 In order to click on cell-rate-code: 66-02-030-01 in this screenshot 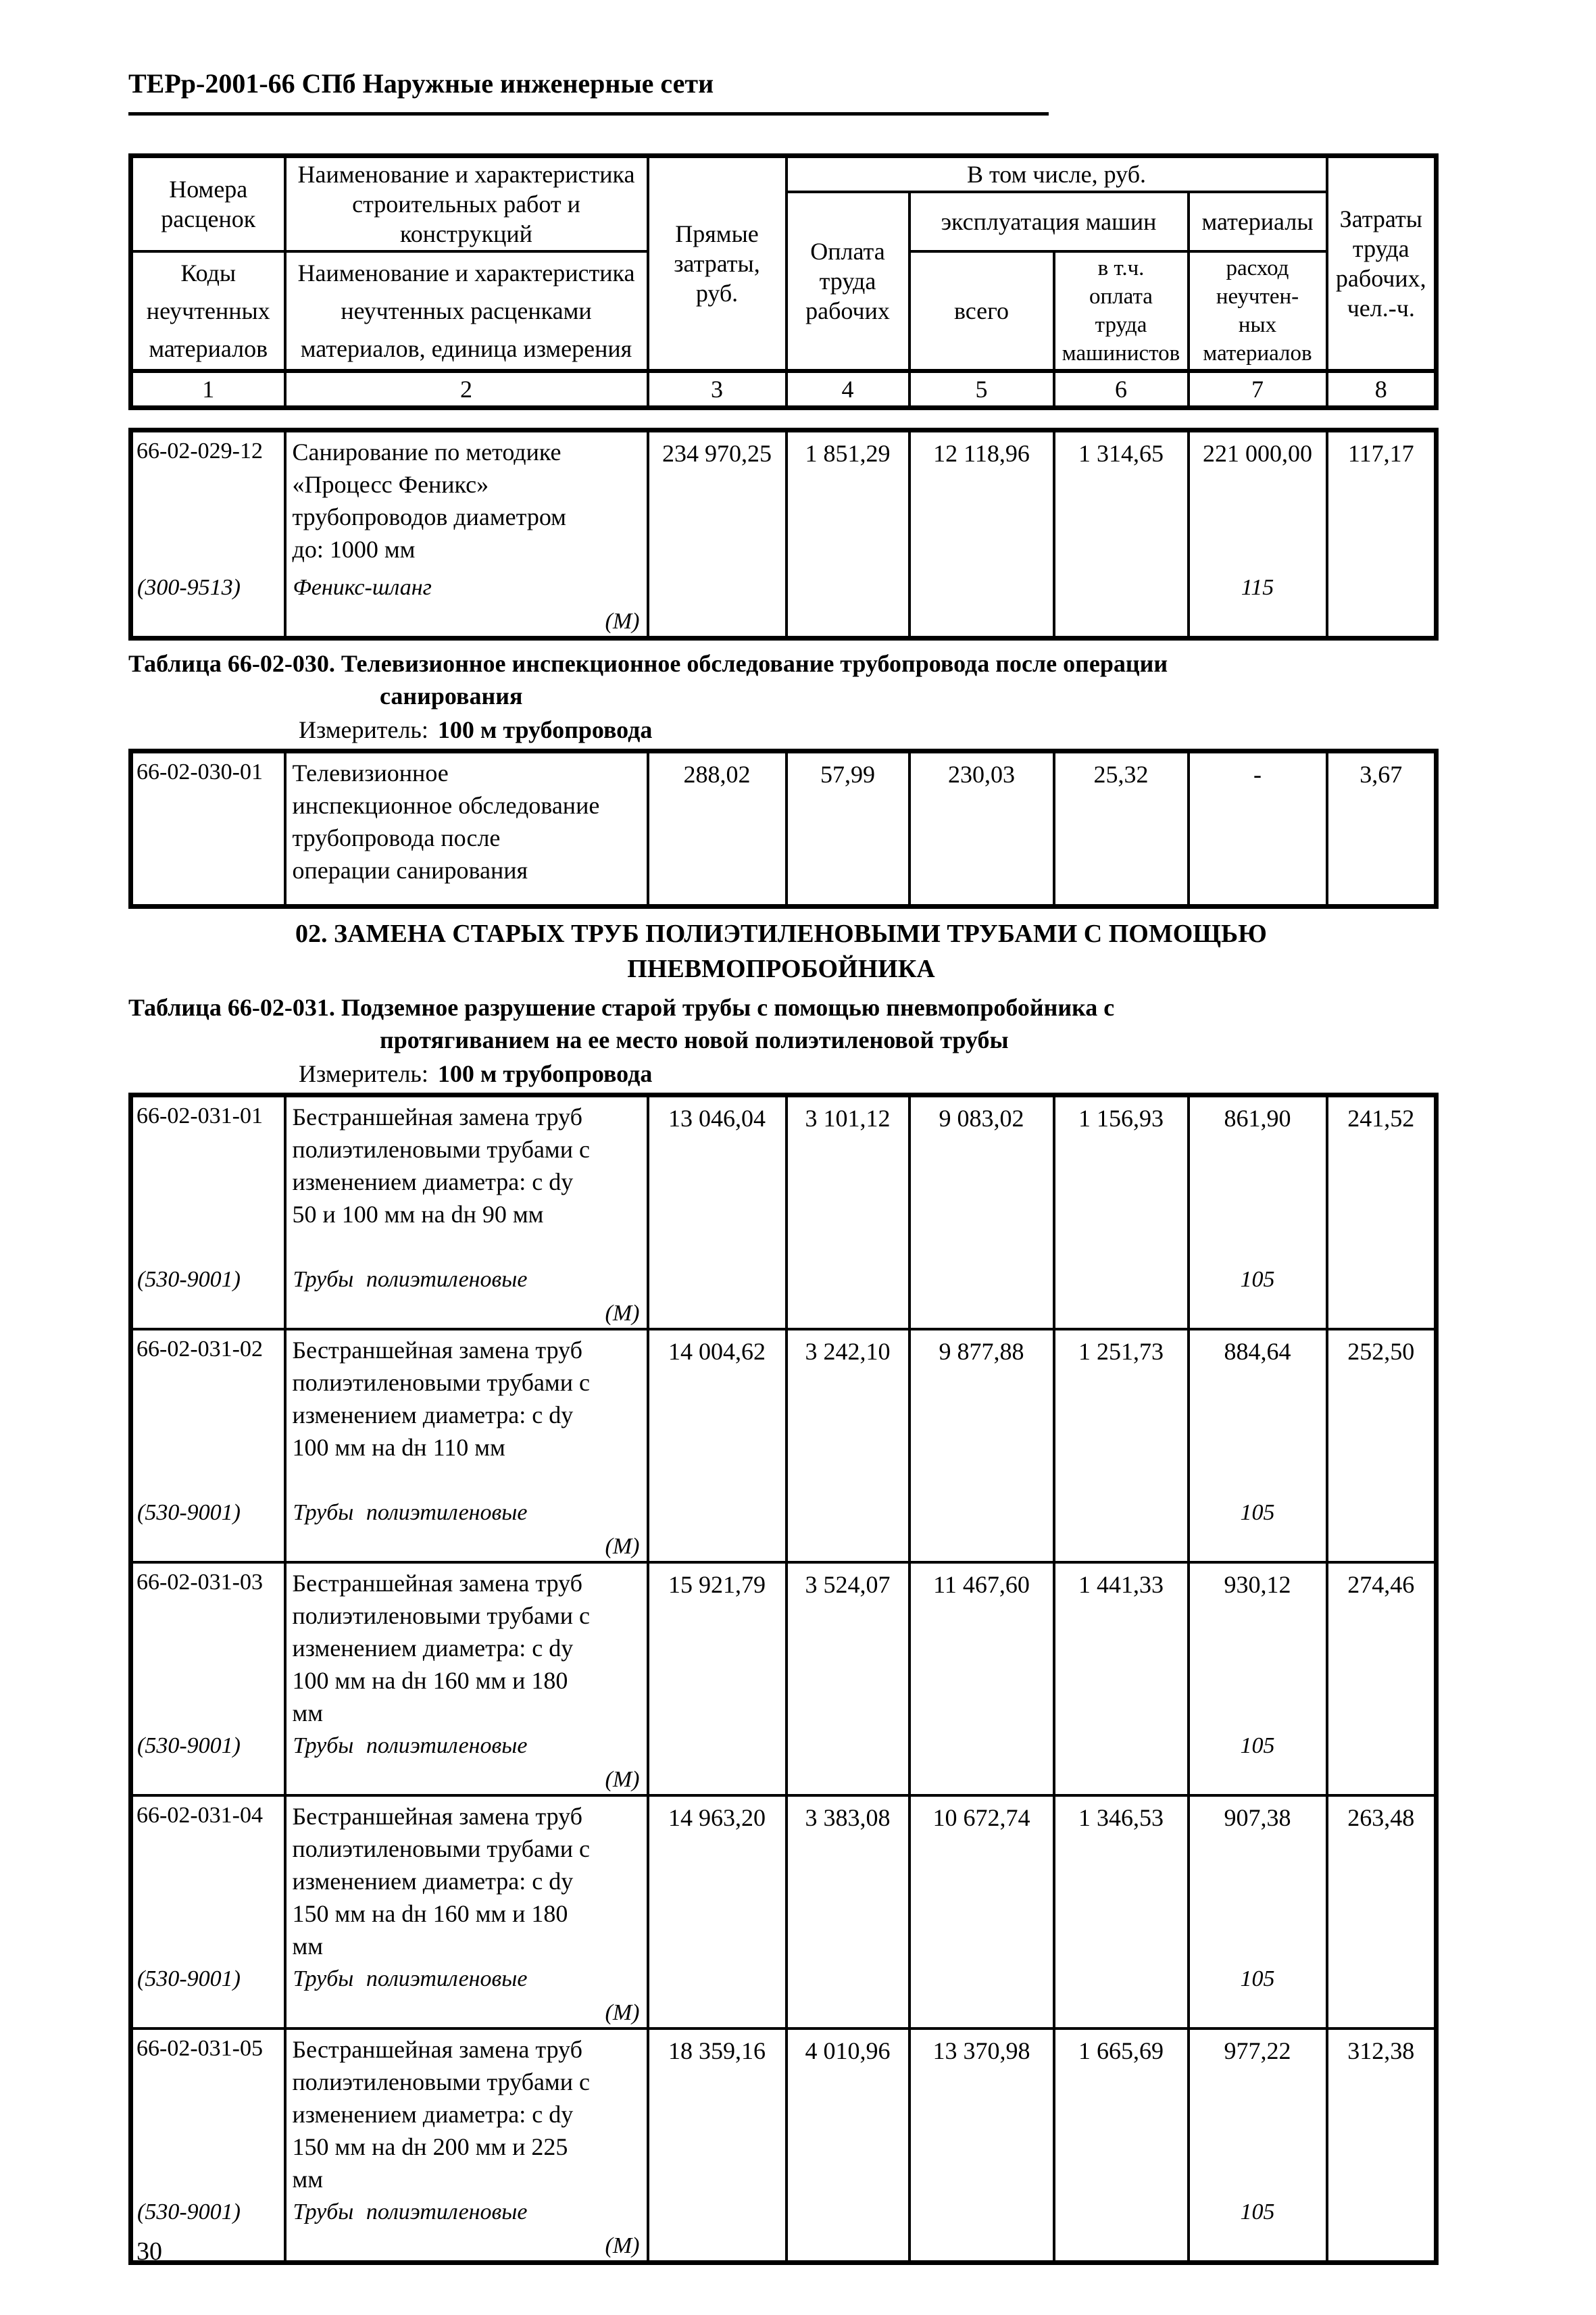, I will do `click(208, 829)`.